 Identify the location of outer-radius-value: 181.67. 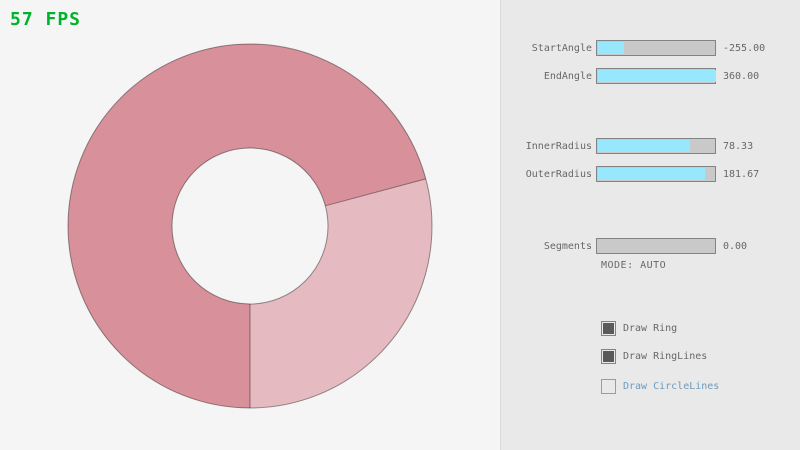
(741, 174).